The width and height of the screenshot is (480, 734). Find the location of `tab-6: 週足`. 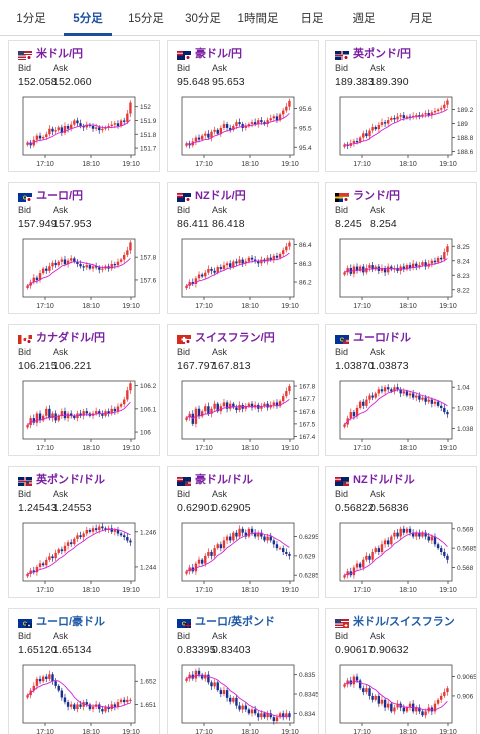

tab-6: 週足 is located at coordinates (364, 19).